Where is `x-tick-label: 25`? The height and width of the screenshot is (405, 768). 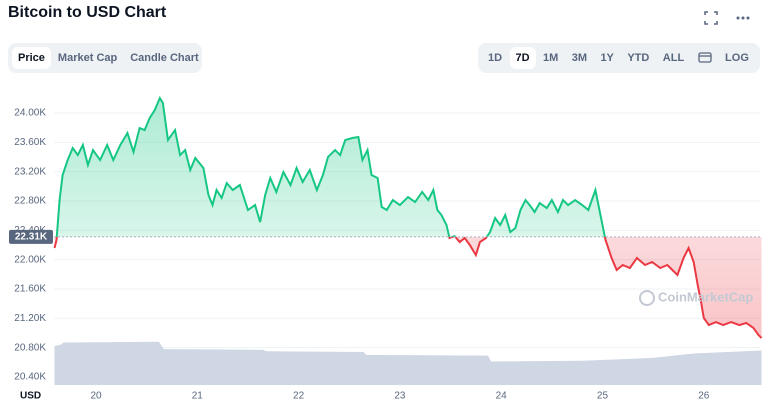
x-tick-label: 25 is located at coordinates (603, 396).